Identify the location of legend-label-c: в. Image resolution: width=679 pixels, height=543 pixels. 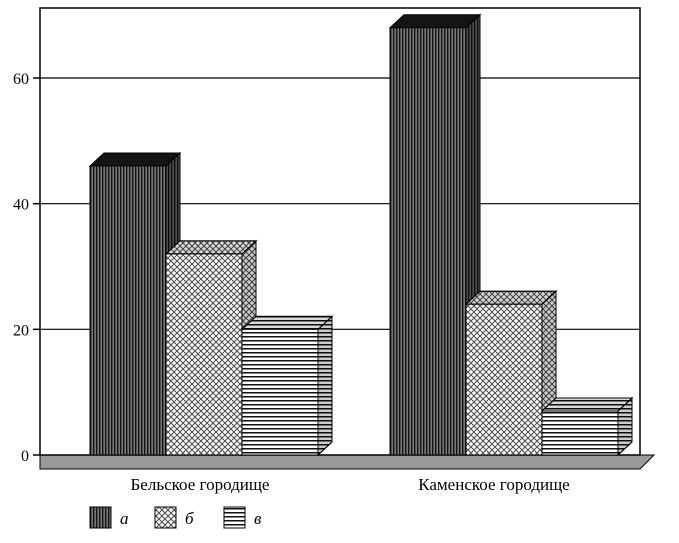
(258, 518).